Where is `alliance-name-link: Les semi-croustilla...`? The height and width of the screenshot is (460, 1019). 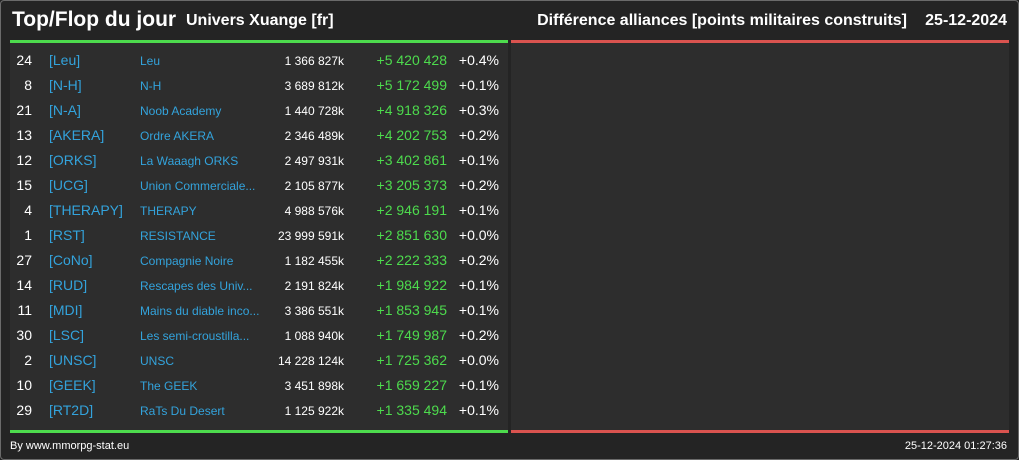
alliance-name-link: Les semi-croustilla... is located at coordinates (195, 336).